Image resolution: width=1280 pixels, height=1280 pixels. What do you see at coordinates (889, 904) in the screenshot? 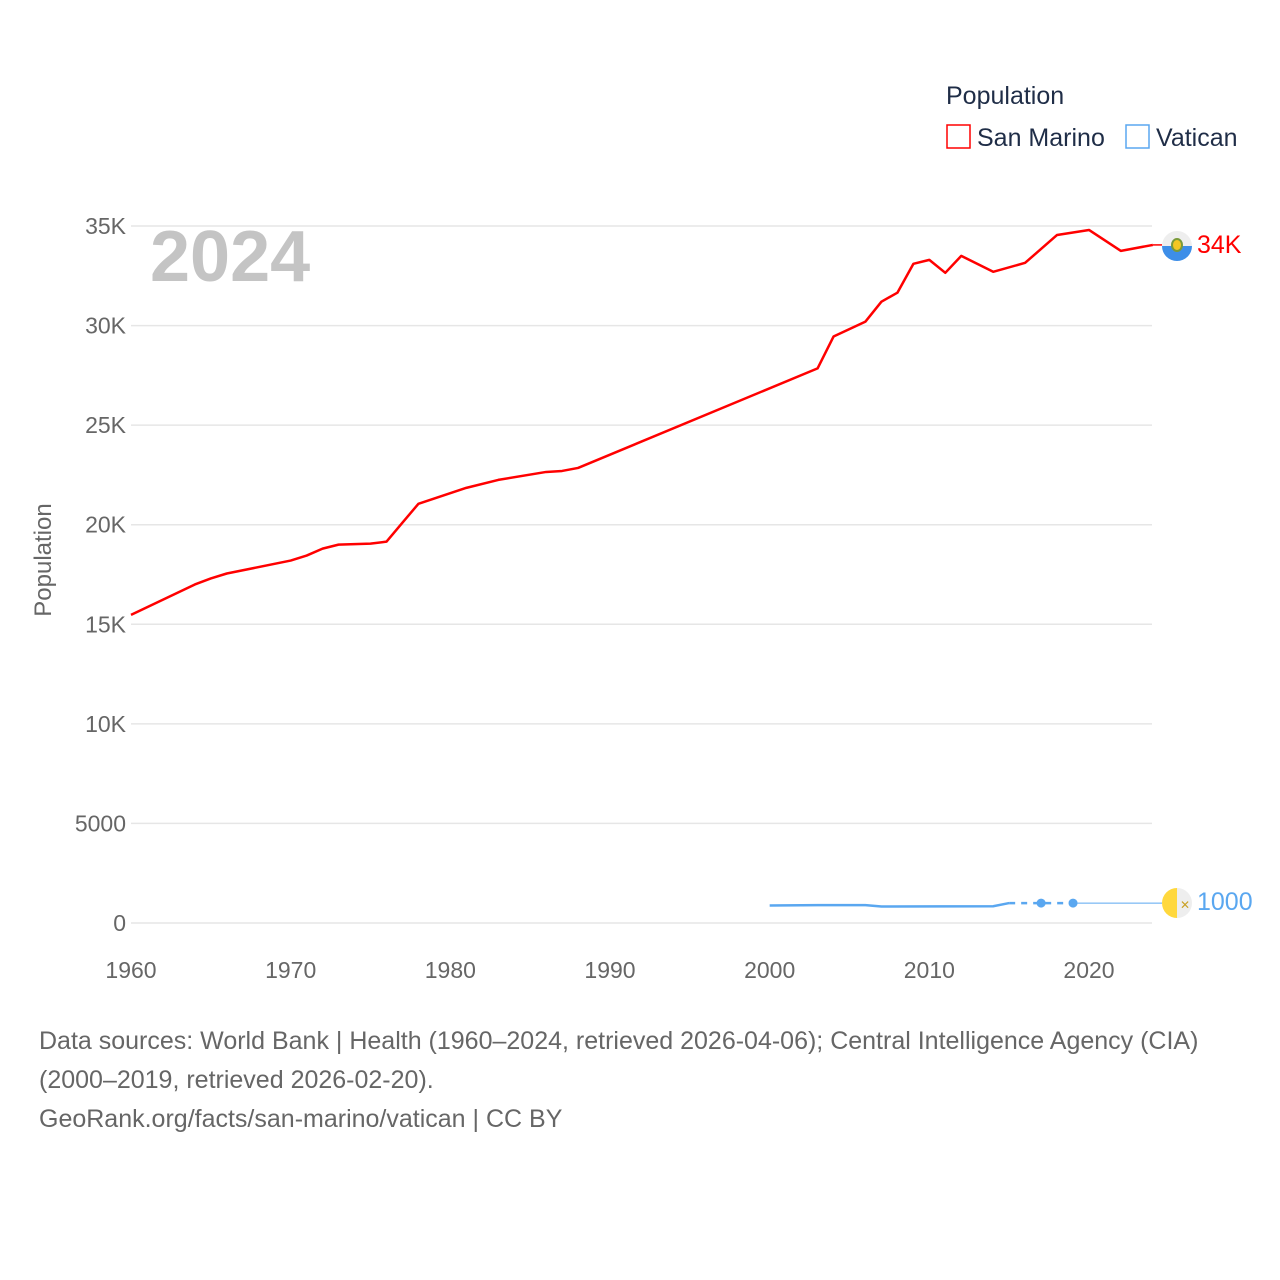
I see `vatican-line` at bounding box center [889, 904].